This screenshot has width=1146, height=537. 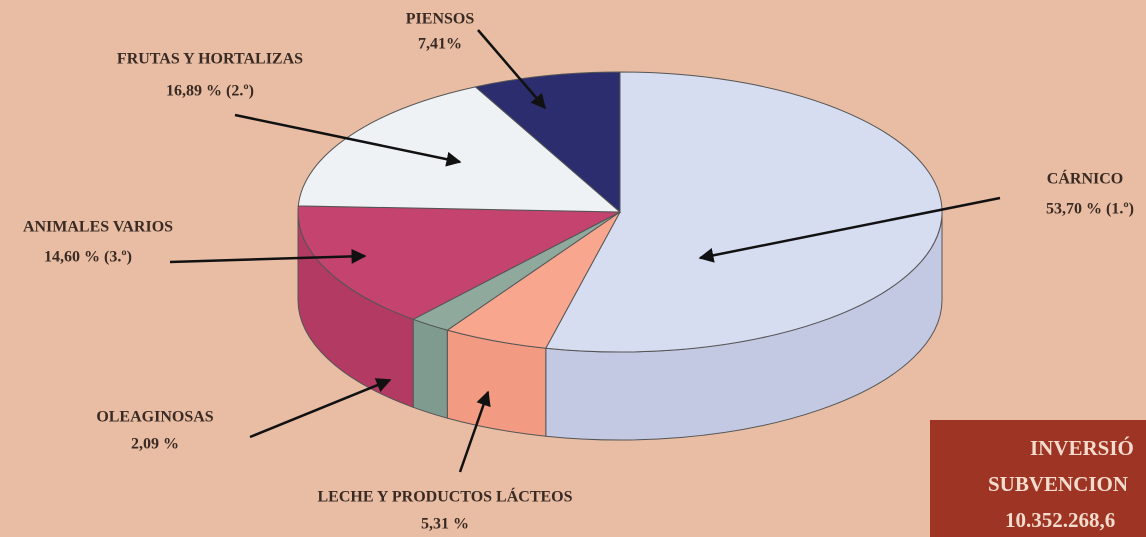 What do you see at coordinates (440, 19) in the screenshot?
I see `category-label: PIENSOS` at bounding box center [440, 19].